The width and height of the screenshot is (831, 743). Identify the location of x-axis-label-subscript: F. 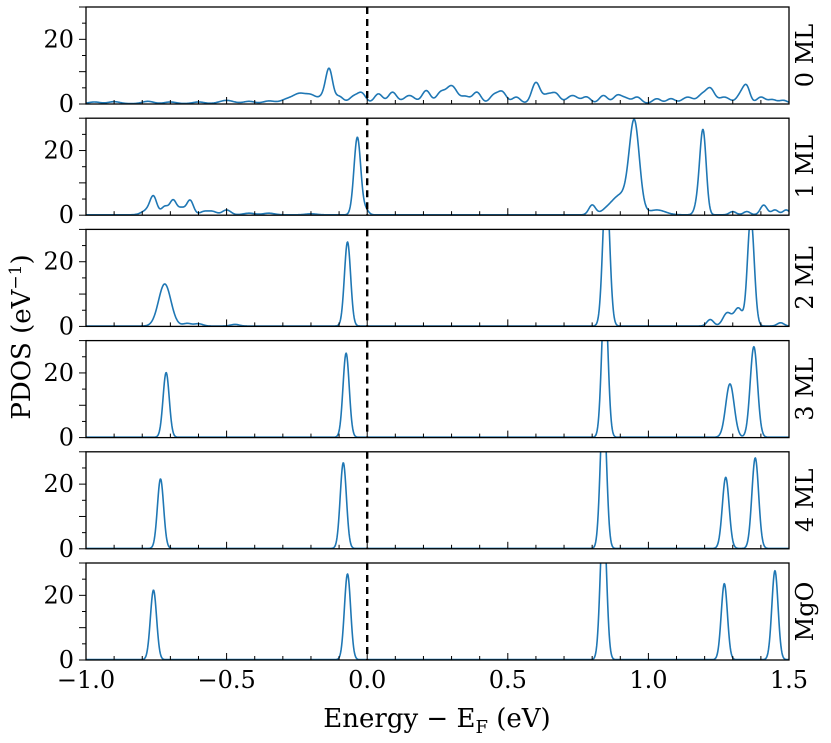
(481, 727).